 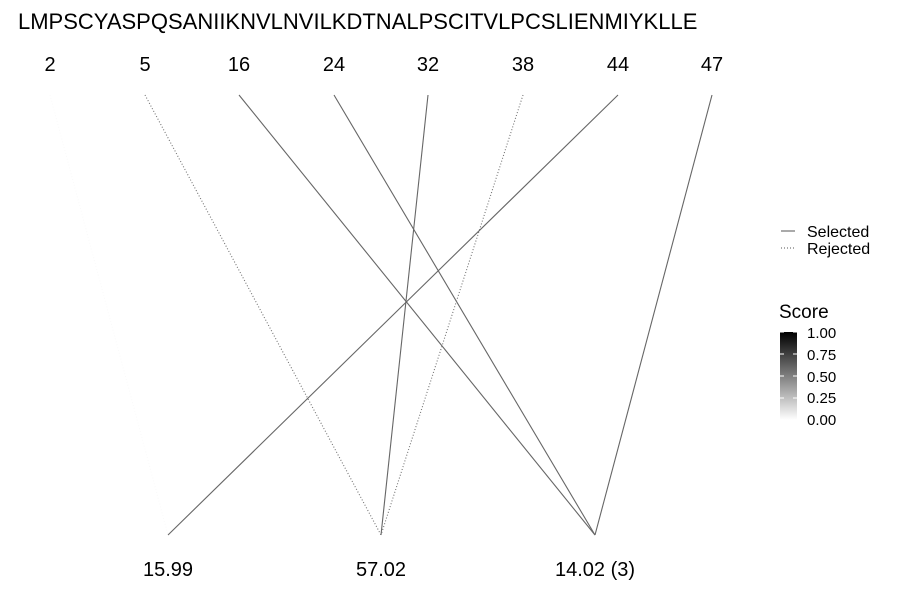 I want to click on position-label: 16, so click(x=239, y=65).